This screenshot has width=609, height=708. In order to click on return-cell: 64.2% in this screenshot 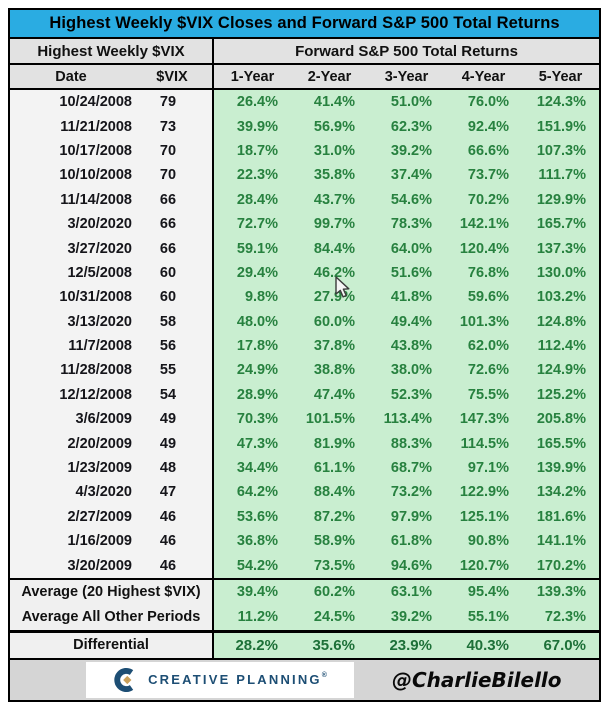, I will do `click(257, 492)`.